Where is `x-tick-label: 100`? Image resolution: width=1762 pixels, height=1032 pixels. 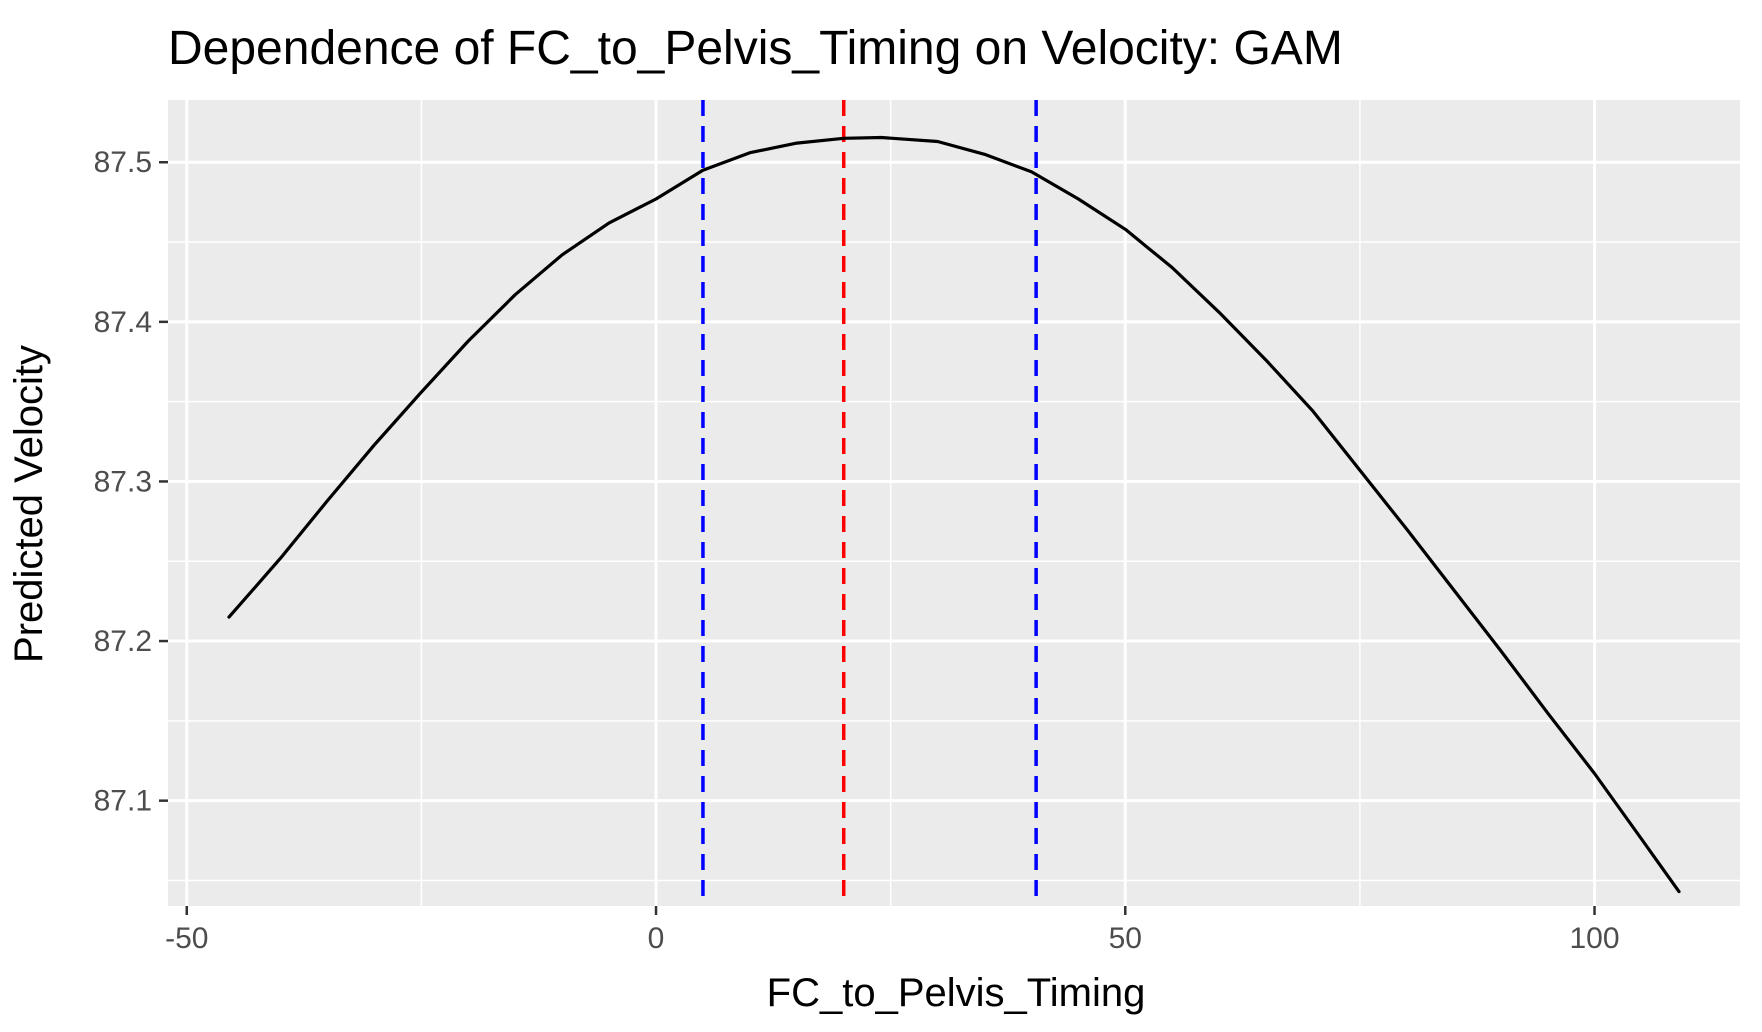 x-tick-label: 100 is located at coordinates (1595, 938).